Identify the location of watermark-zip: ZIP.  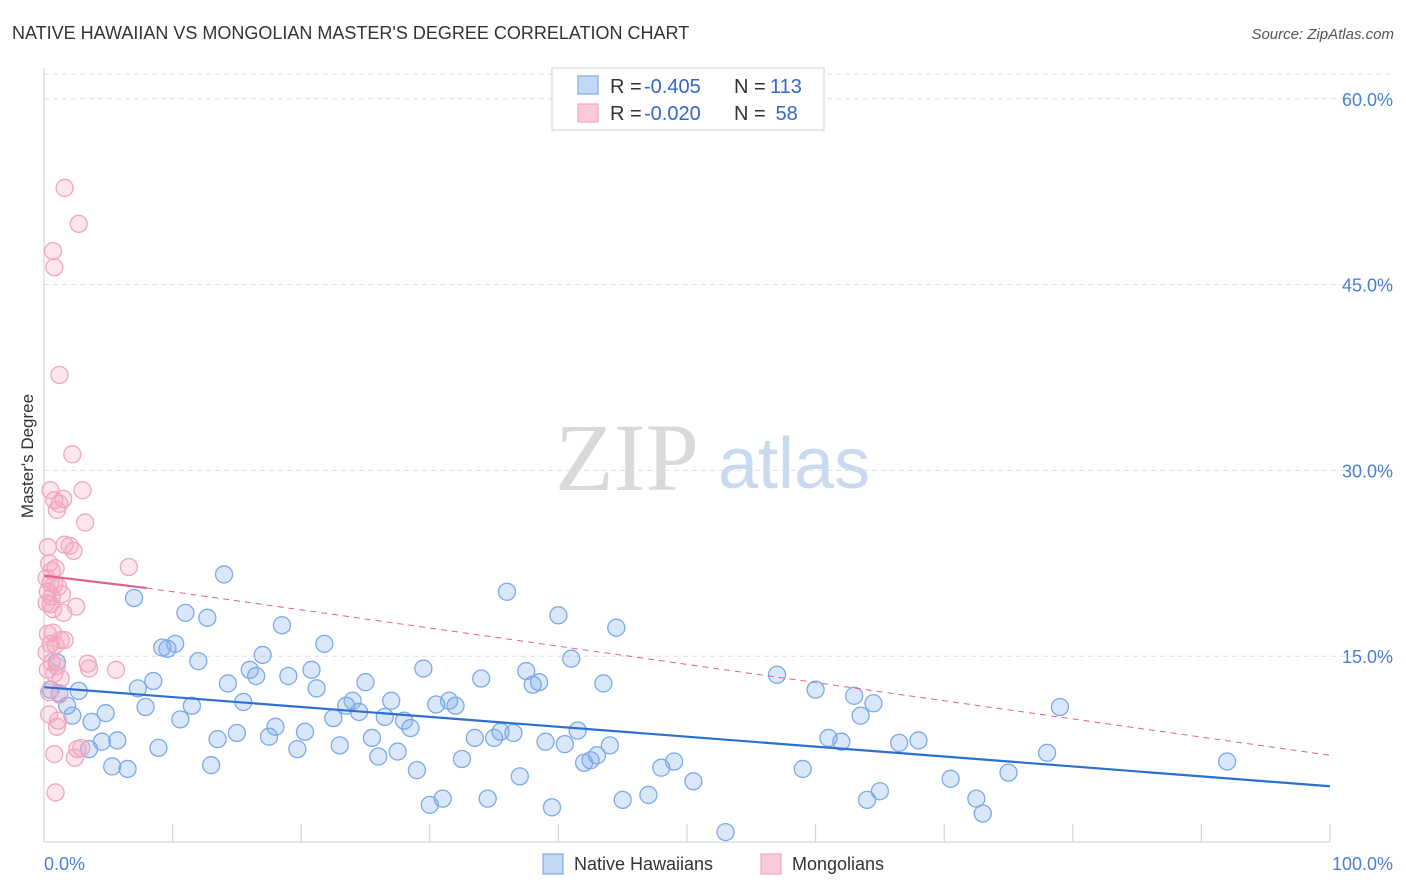
(627, 457).